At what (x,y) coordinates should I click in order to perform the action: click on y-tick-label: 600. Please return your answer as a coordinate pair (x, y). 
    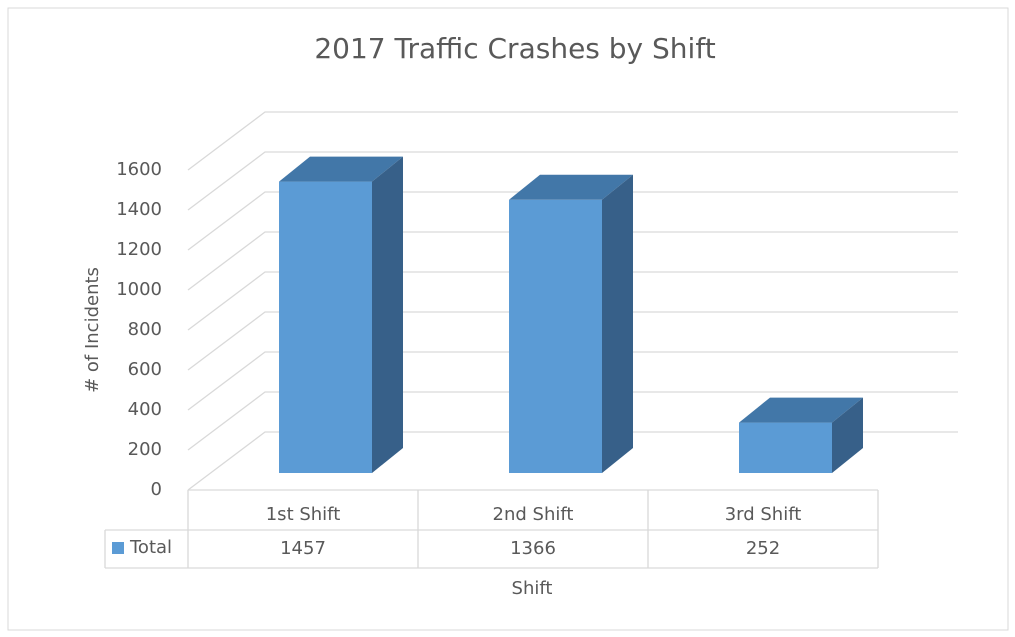
    Looking at the image, I should click on (145, 369).